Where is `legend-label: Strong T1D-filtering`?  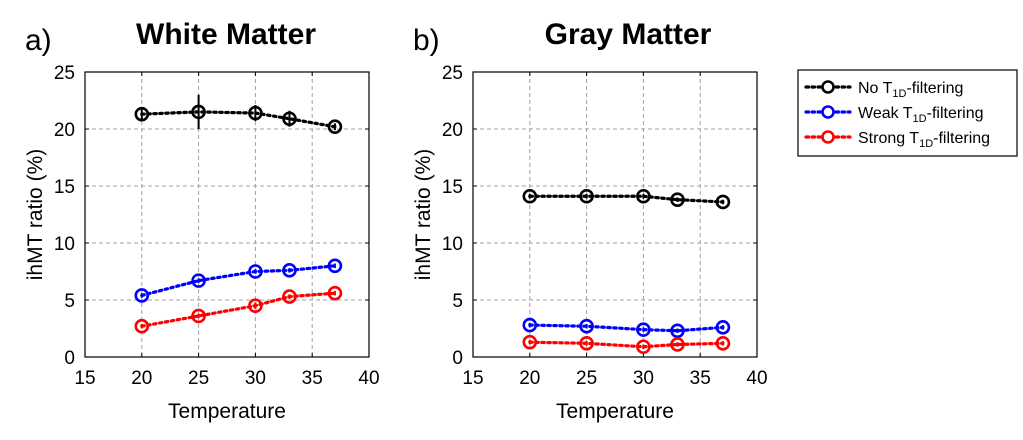 legend-label: Strong T1D-filtering is located at coordinates (924, 140).